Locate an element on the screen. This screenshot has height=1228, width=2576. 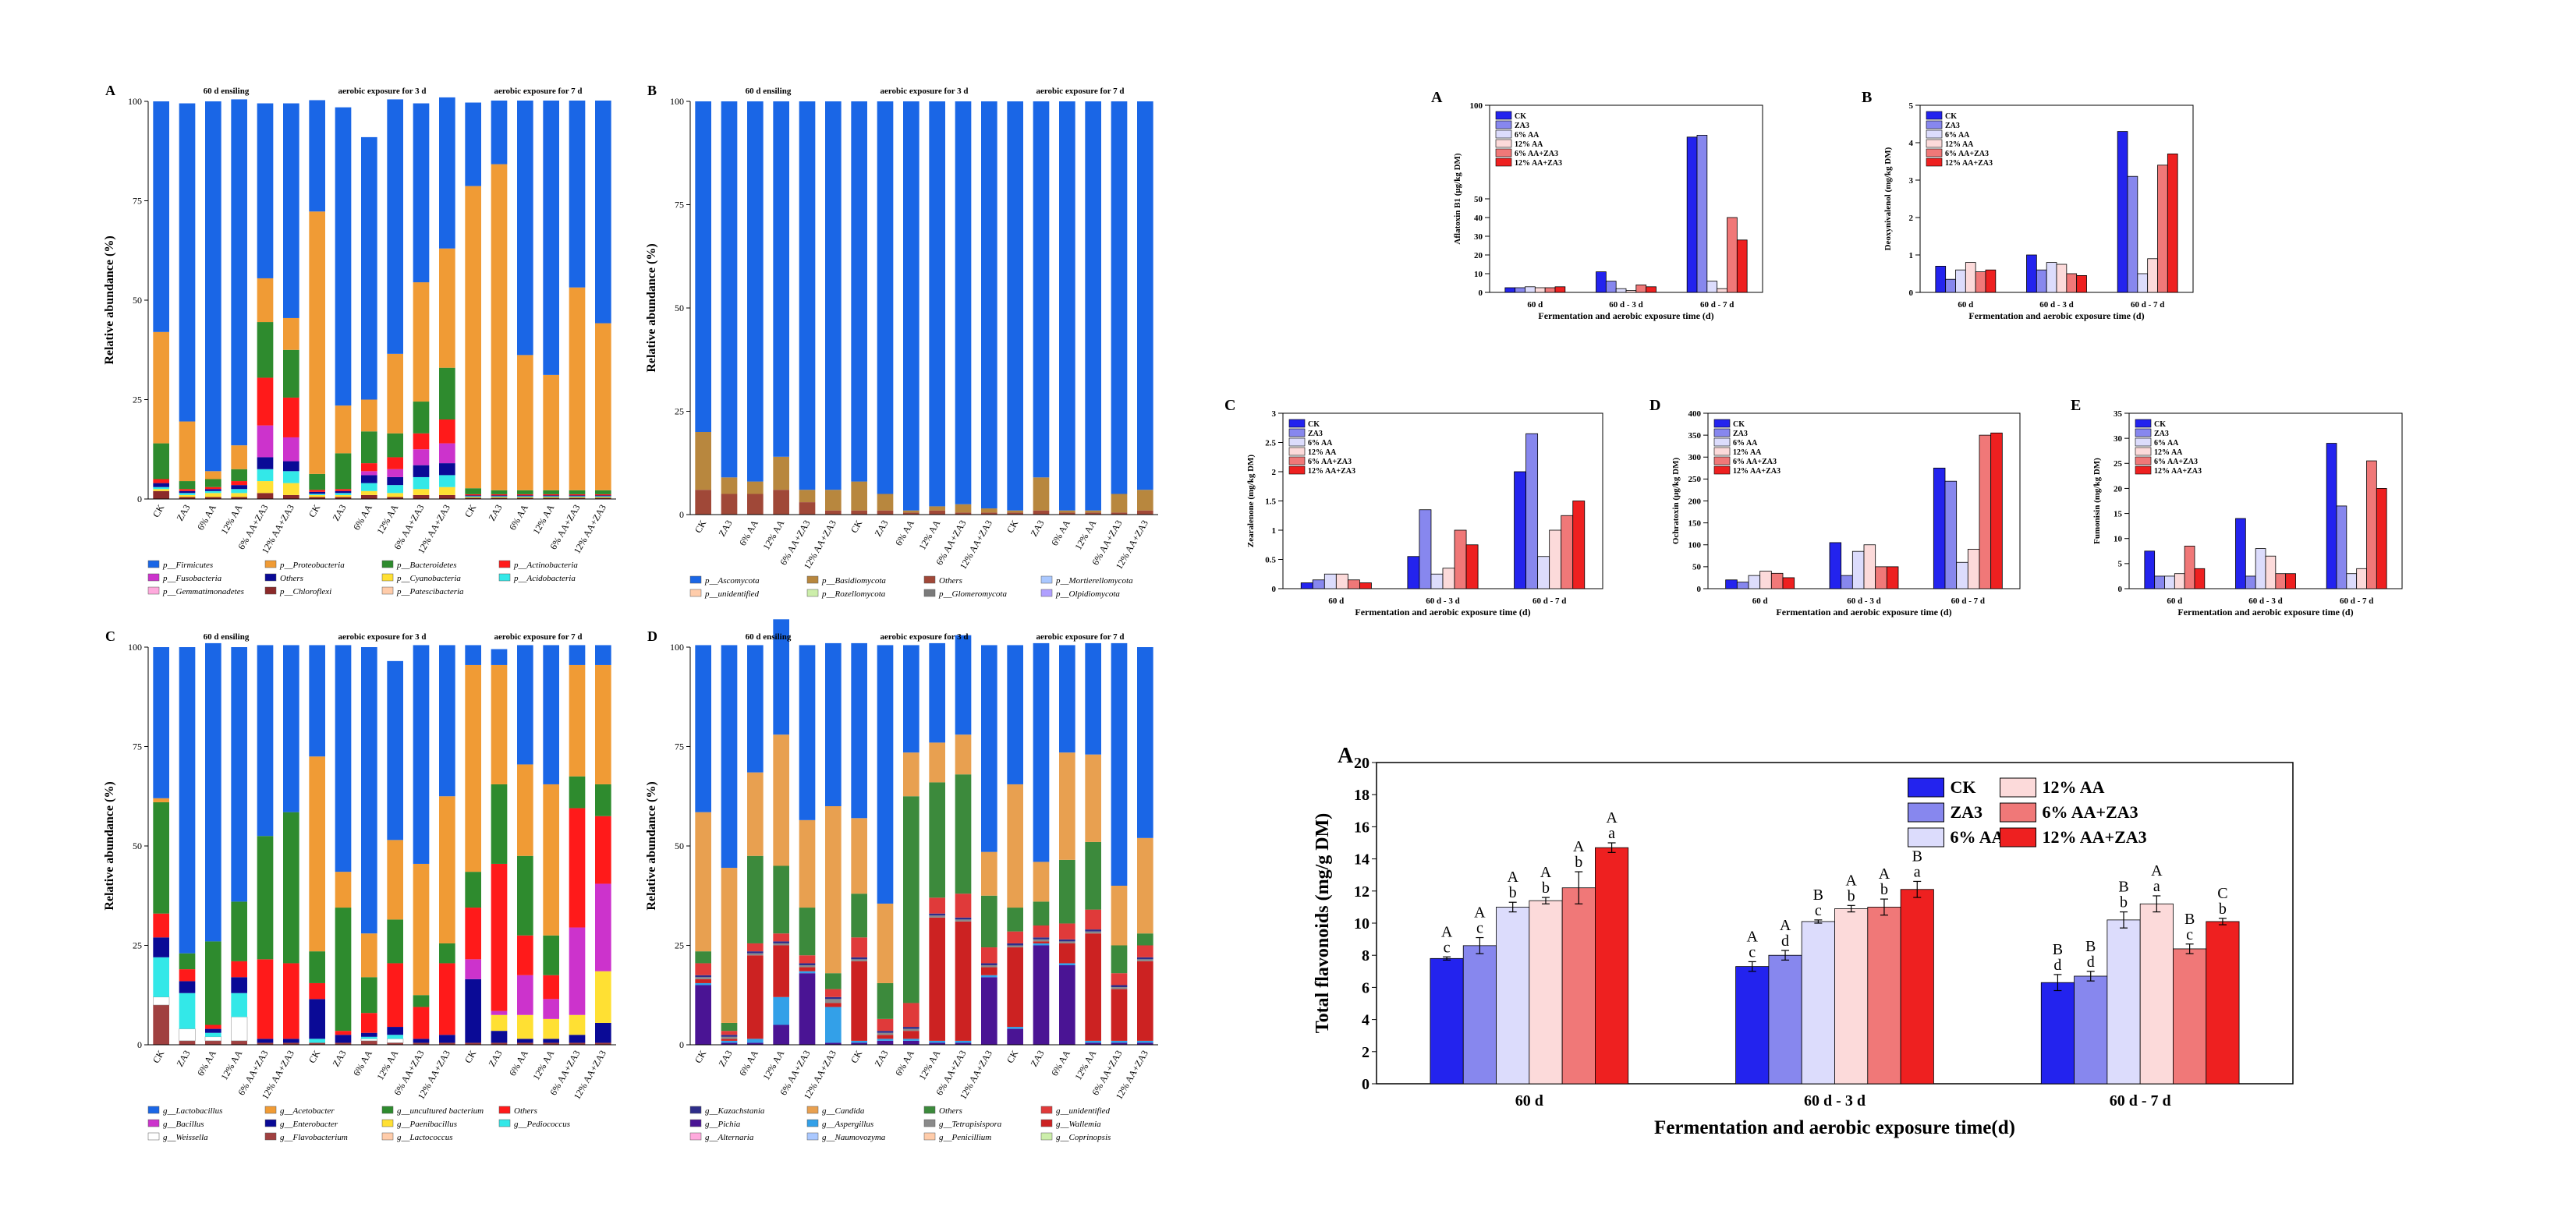
significance-lower: b is located at coordinates (2223, 909).